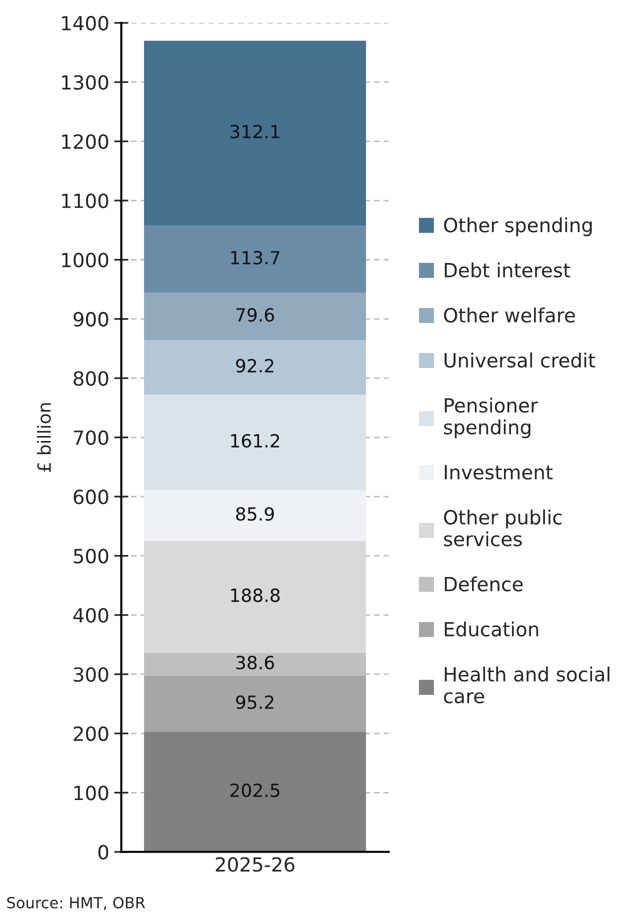  What do you see at coordinates (90, 615) in the screenshot?
I see `y-tick-label: 400` at bounding box center [90, 615].